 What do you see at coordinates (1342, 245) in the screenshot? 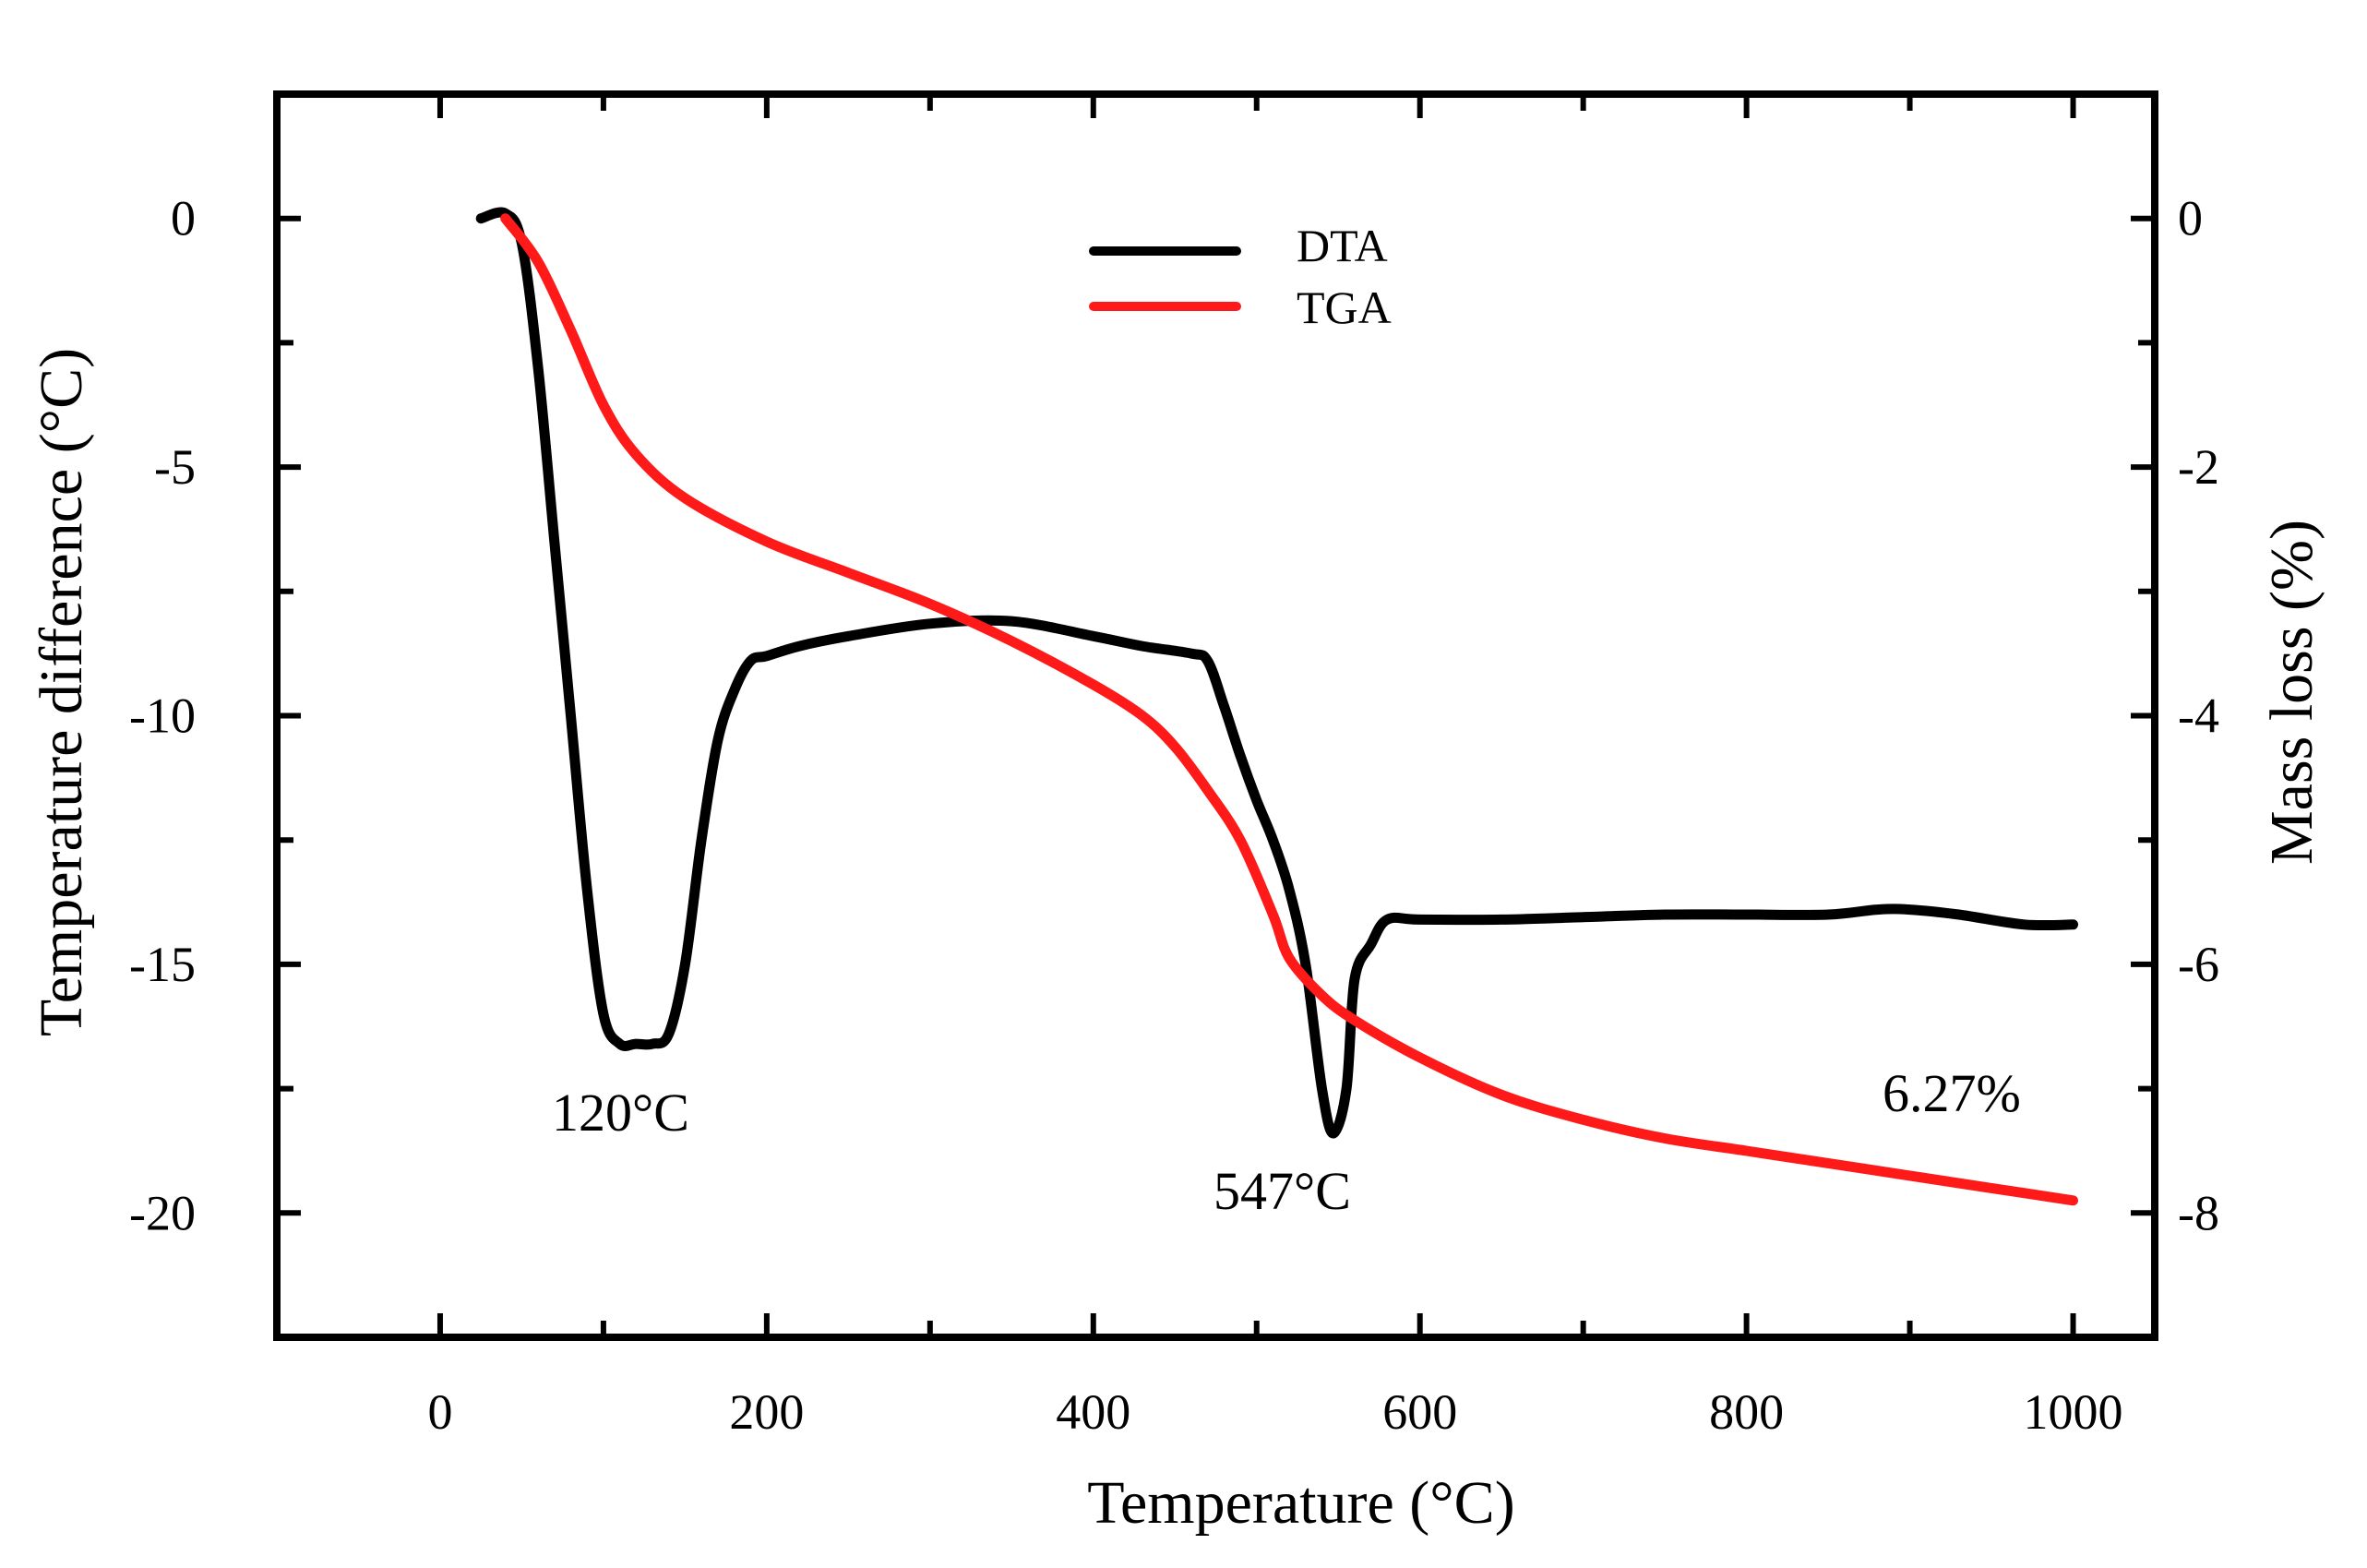
I see `legend-label-dta: DTA` at bounding box center [1342, 245].